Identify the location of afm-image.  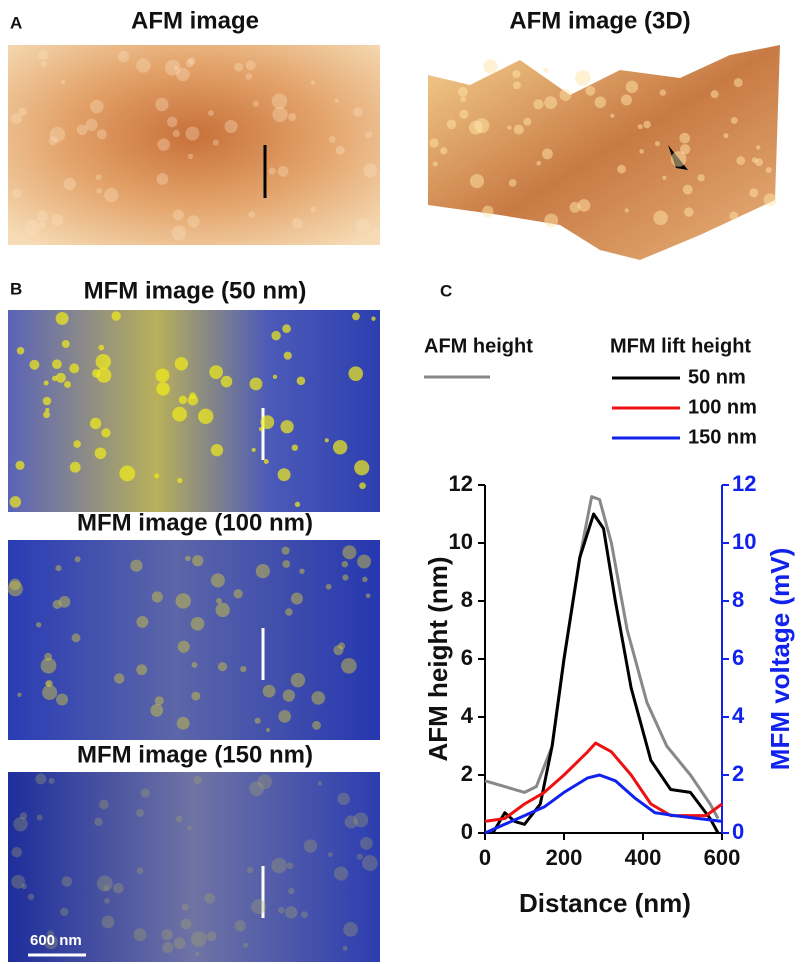
(194, 145).